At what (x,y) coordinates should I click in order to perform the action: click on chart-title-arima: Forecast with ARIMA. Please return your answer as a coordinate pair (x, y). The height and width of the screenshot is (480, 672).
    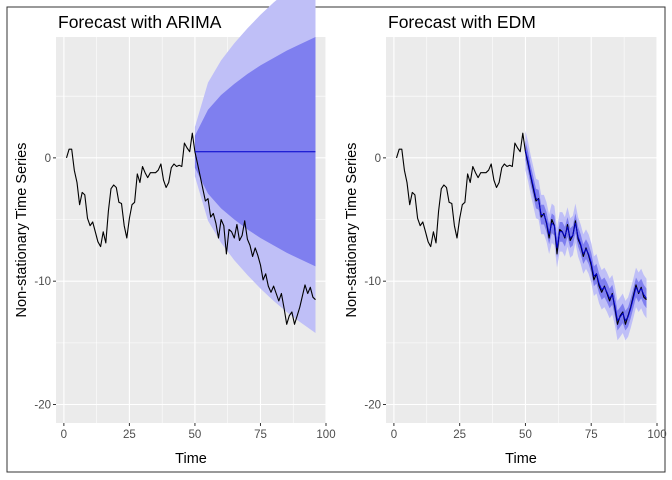
    Looking at the image, I should click on (140, 22).